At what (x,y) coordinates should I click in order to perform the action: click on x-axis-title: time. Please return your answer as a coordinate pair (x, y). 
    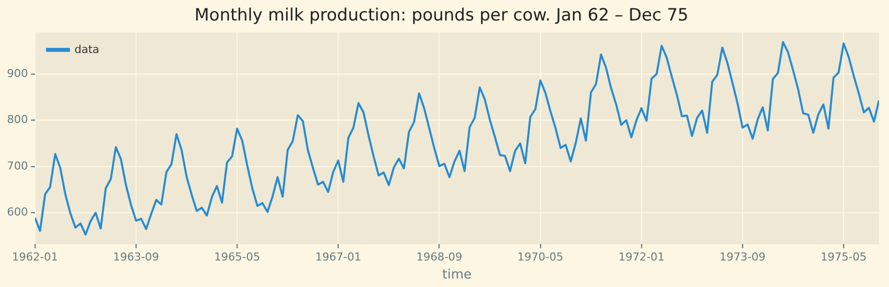
    Looking at the image, I should click on (457, 275).